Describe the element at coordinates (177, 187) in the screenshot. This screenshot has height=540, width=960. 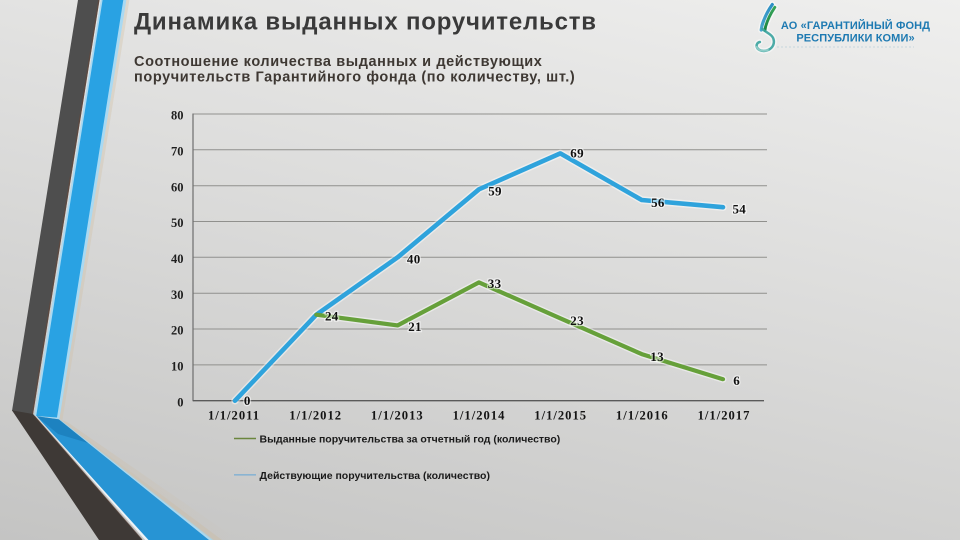
I see `svg-text: 60` at that location.